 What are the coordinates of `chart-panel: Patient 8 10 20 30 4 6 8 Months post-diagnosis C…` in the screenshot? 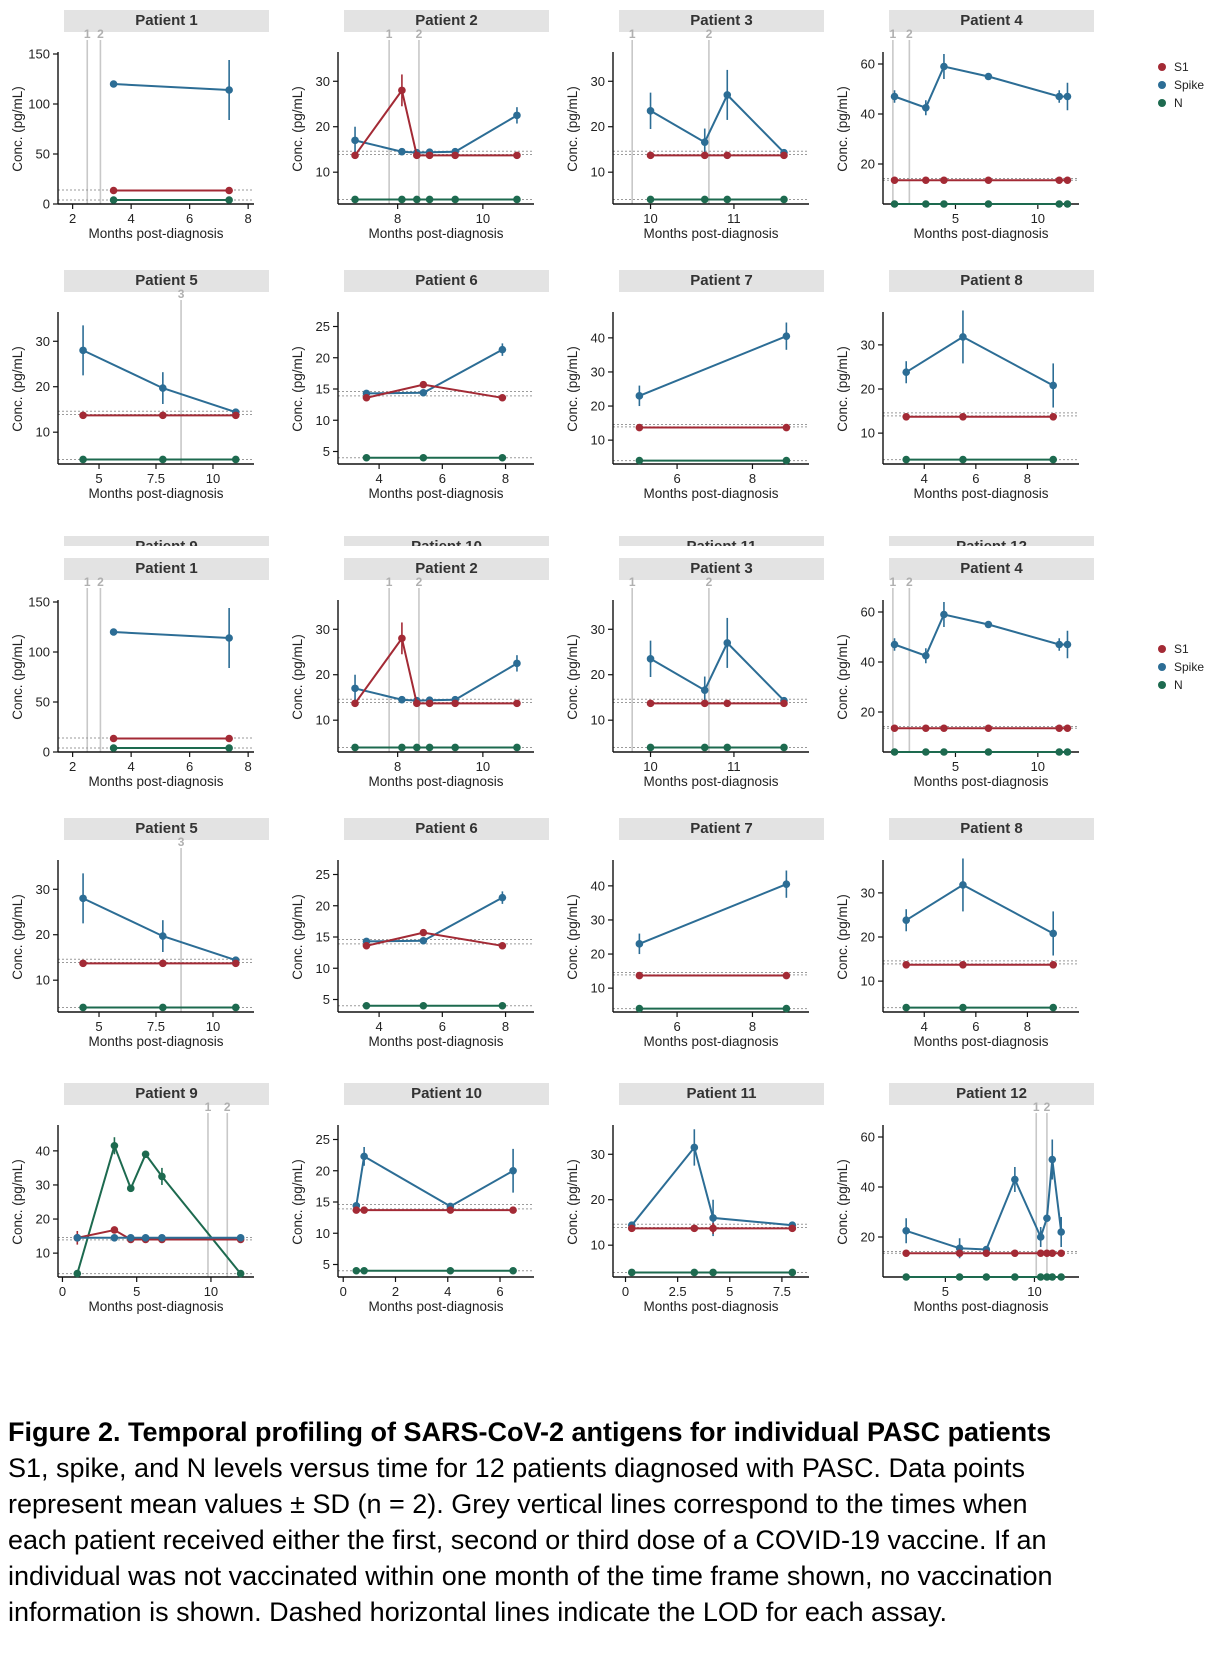 It's located at (970, 943).